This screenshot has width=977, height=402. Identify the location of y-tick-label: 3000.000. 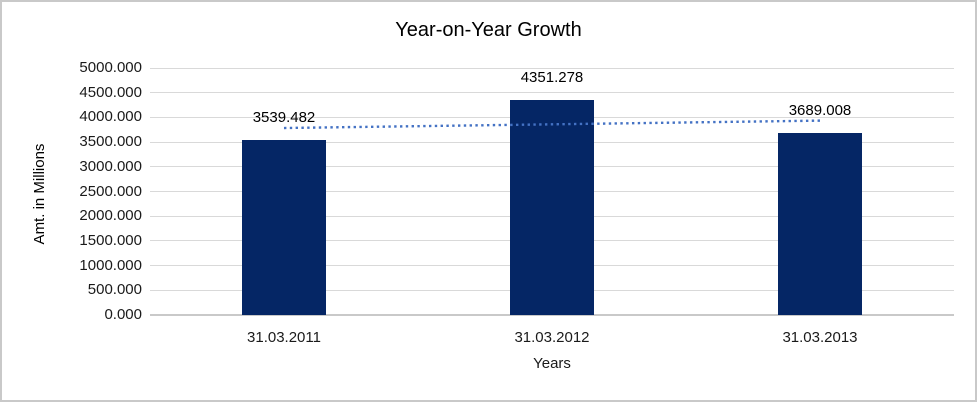
(110, 166).